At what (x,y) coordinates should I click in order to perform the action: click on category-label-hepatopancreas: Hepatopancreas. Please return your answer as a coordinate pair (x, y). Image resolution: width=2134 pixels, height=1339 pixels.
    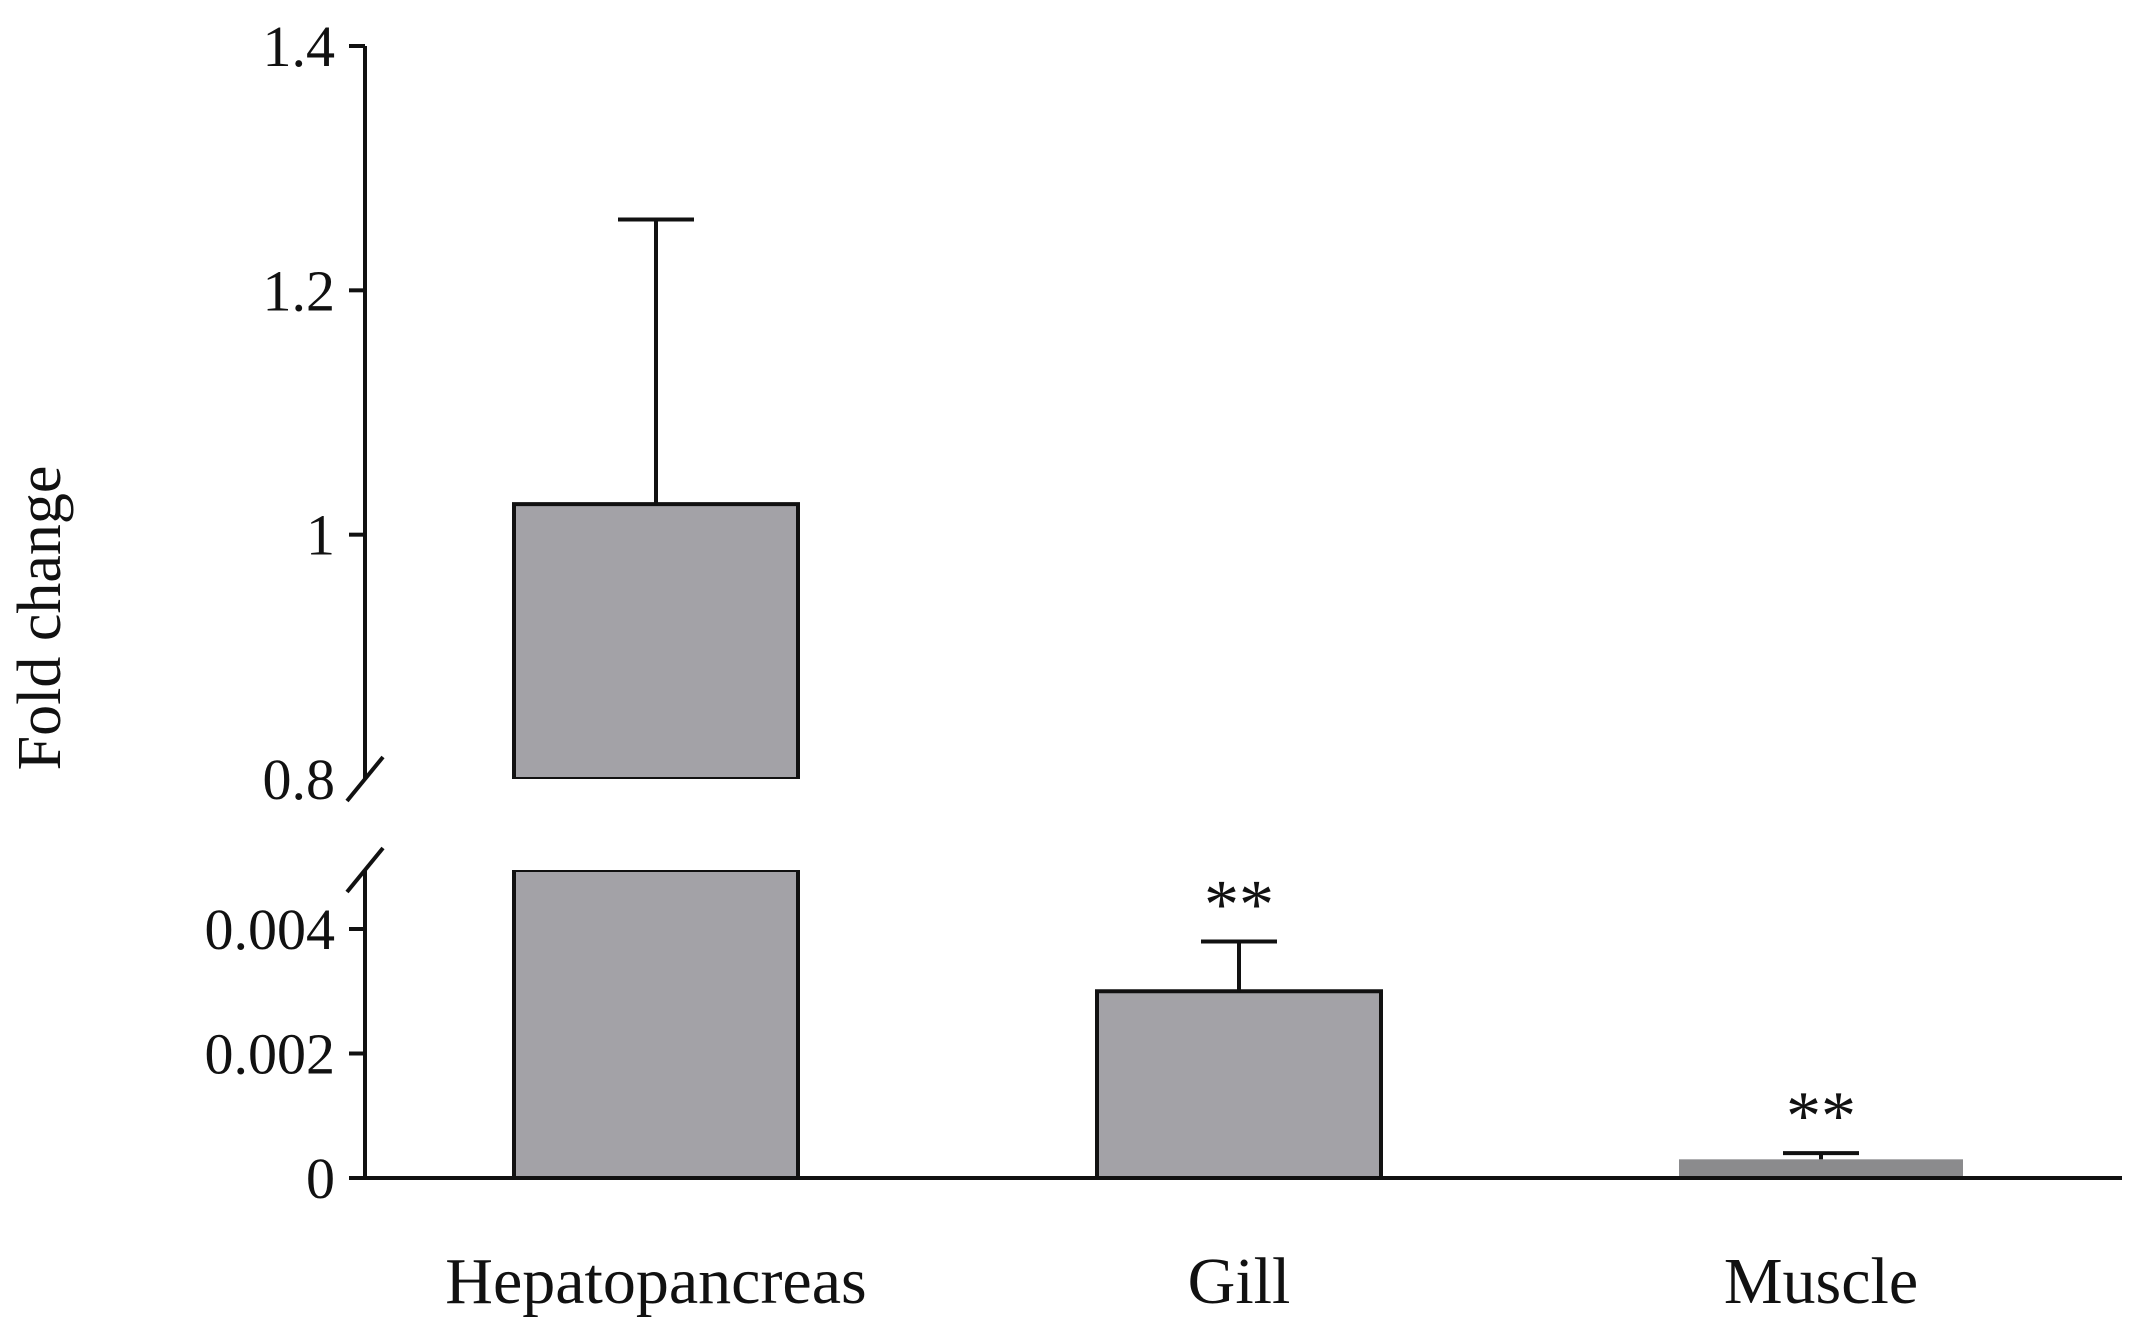
    Looking at the image, I should click on (655, 1281).